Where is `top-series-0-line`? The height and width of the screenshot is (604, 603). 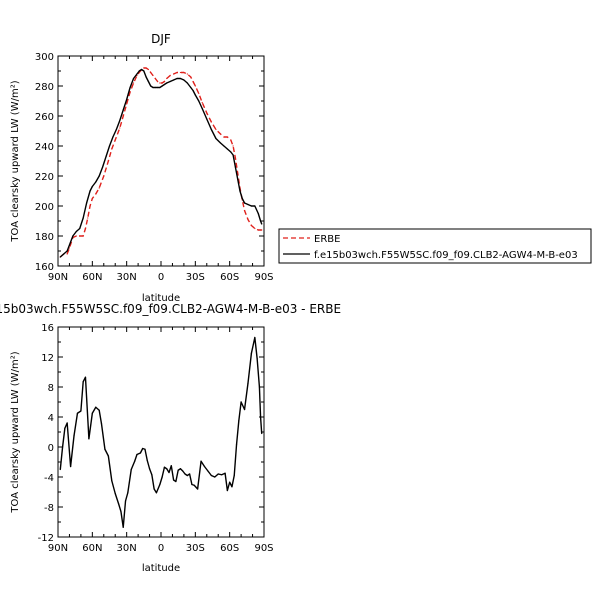
top-series-0-line is located at coordinates (160, 162).